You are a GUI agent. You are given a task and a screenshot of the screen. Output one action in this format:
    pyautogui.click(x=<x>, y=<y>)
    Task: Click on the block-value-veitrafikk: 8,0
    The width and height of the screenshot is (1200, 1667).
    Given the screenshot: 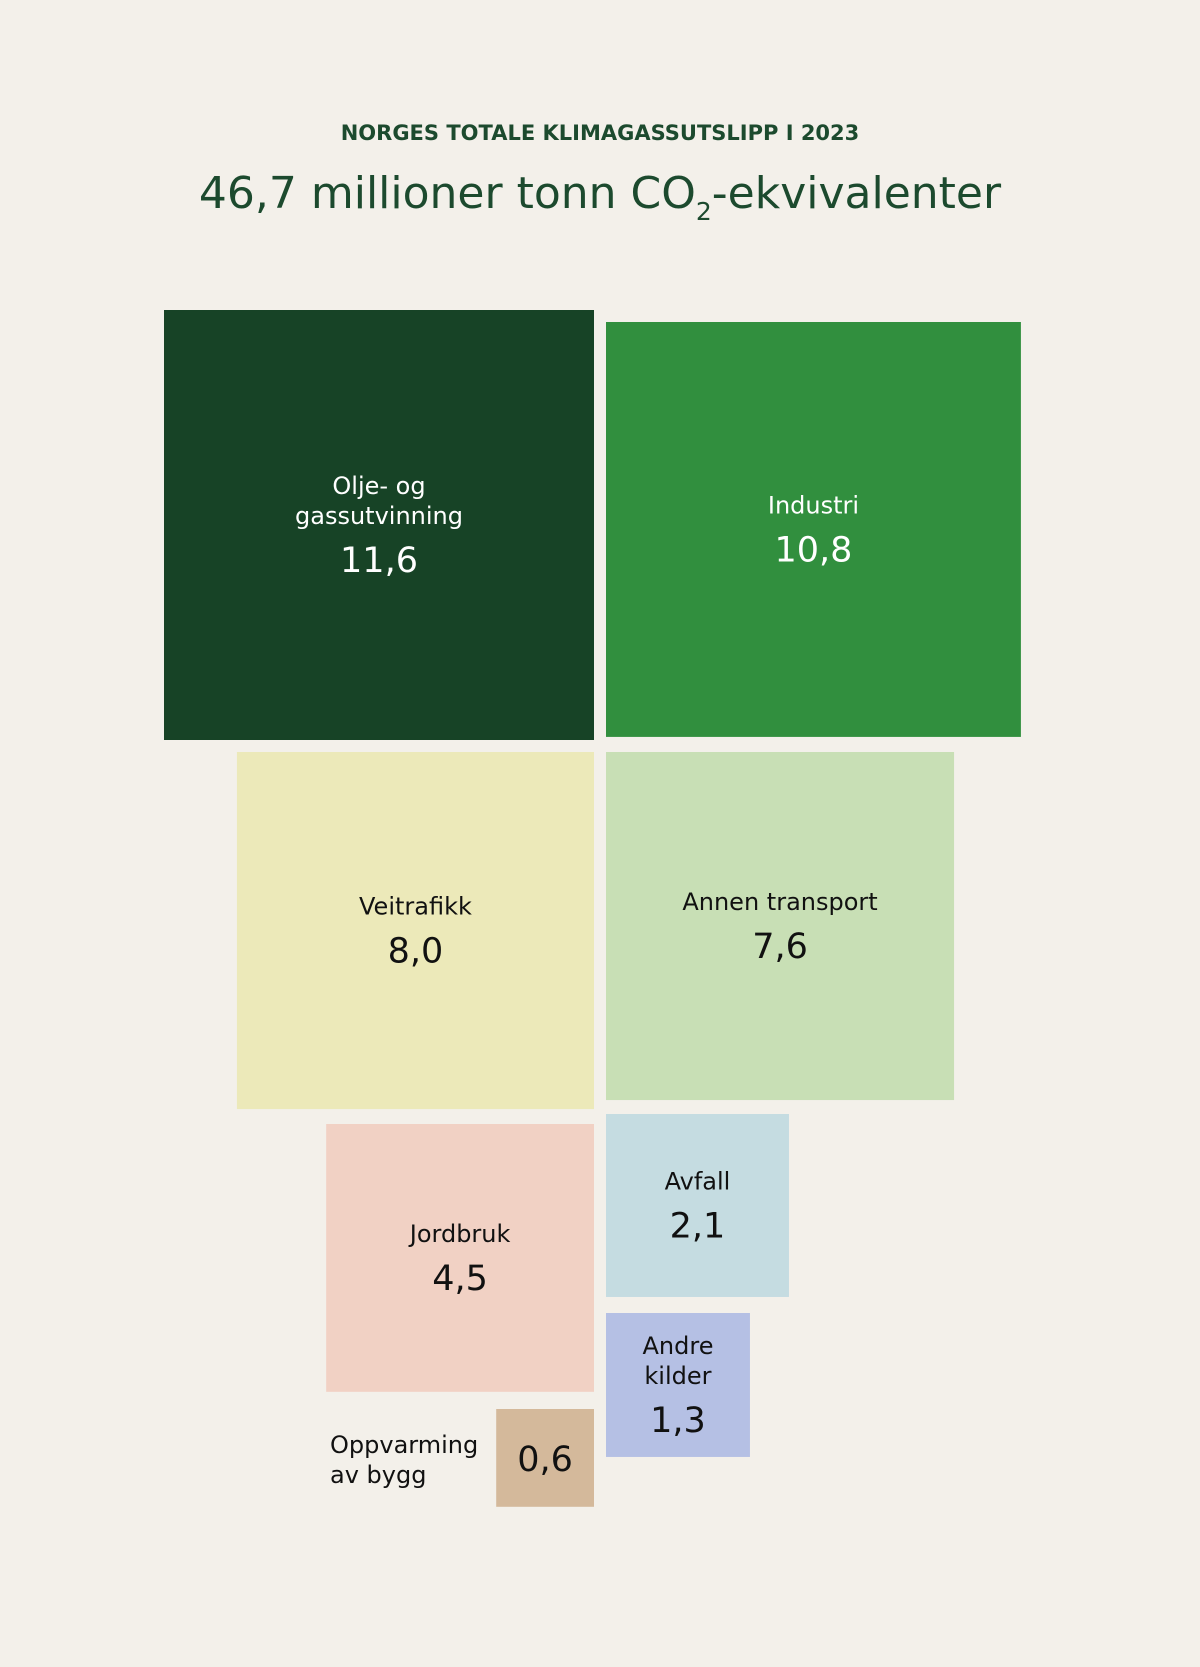 What is the action you would take?
    pyautogui.click(x=416, y=952)
    